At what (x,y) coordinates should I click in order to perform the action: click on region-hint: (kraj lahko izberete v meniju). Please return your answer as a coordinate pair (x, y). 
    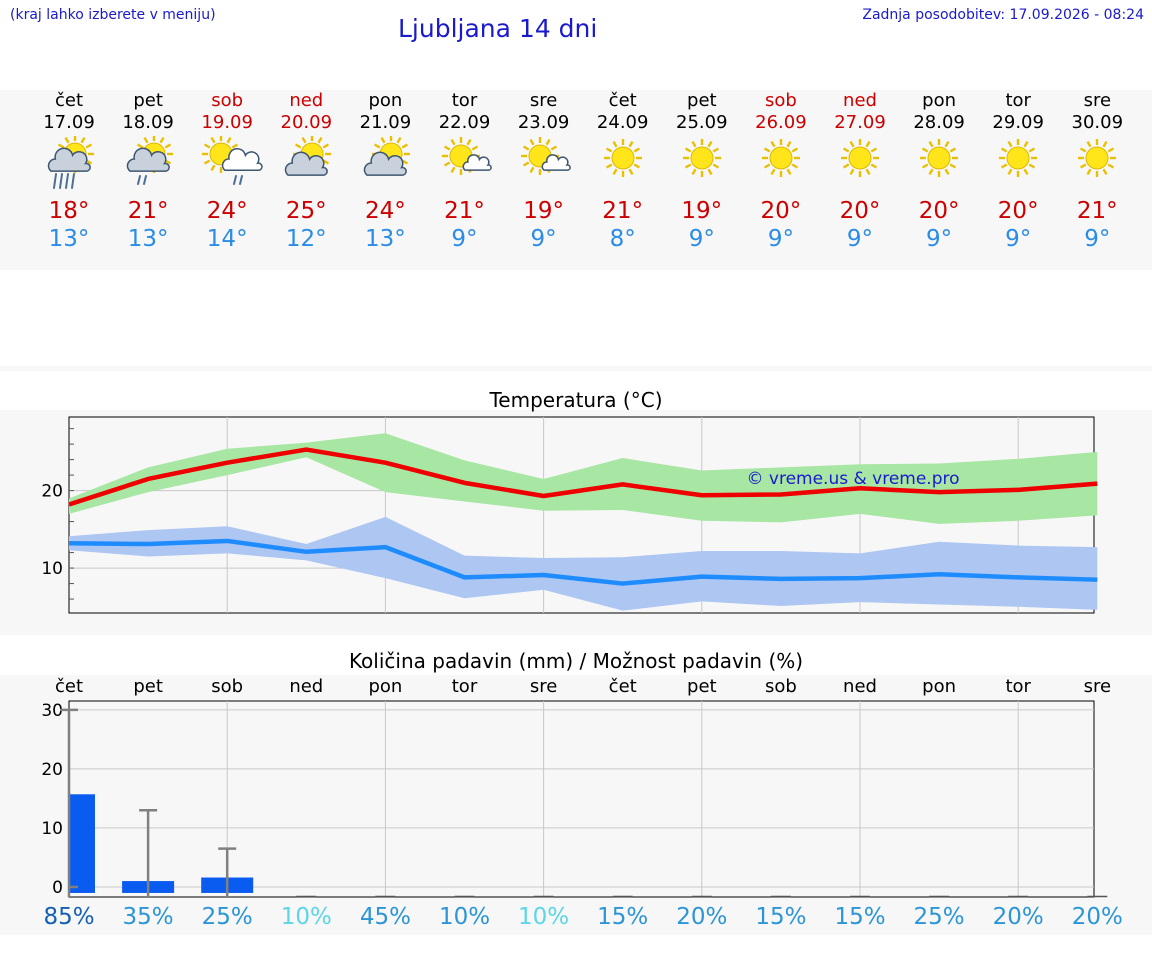
    Looking at the image, I should click on (113, 15).